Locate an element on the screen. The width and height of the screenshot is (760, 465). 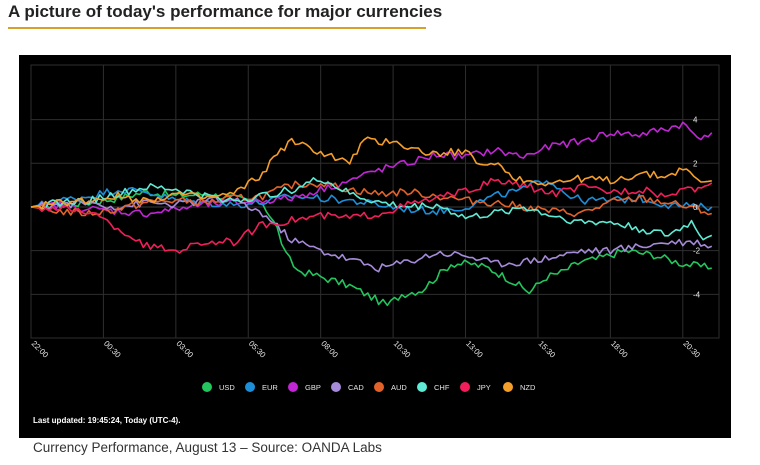
y-tick-label: -4 is located at coordinates (697, 294).